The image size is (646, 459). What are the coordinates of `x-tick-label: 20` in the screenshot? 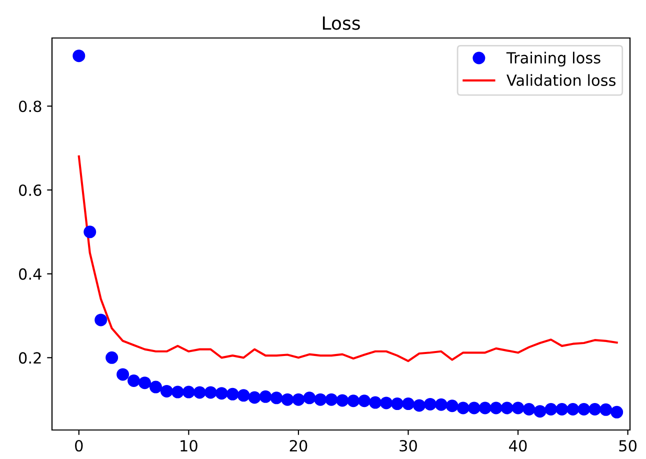 It's located at (299, 446).